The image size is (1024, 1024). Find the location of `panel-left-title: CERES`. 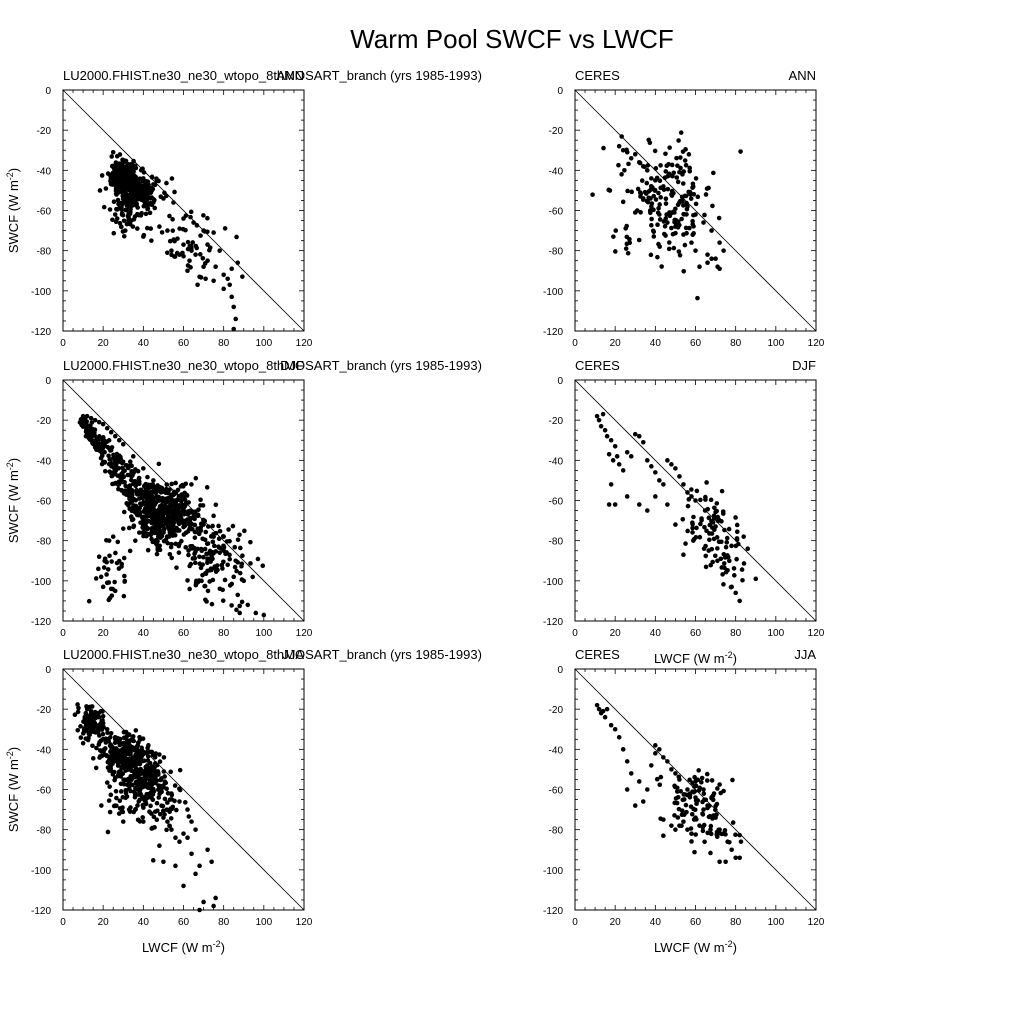

panel-left-title: CERES is located at coordinates (597, 75).